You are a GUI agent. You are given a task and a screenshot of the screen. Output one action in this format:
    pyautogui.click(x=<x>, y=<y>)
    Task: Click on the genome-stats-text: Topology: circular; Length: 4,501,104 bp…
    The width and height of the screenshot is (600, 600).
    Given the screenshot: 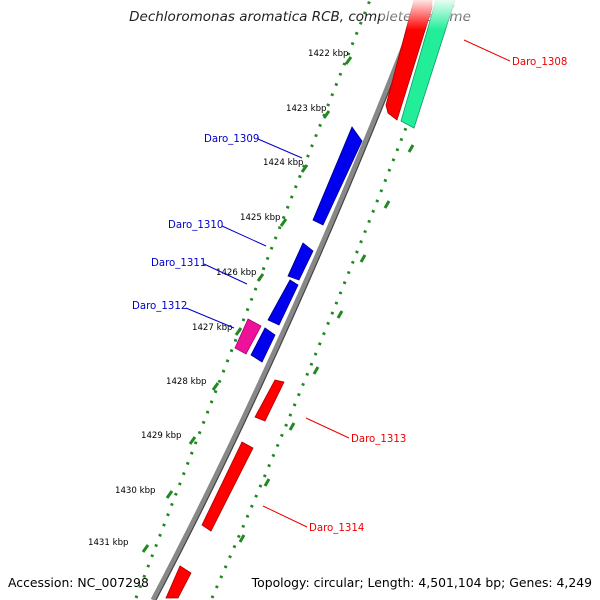 What is the action you would take?
    pyautogui.click(x=421, y=582)
    